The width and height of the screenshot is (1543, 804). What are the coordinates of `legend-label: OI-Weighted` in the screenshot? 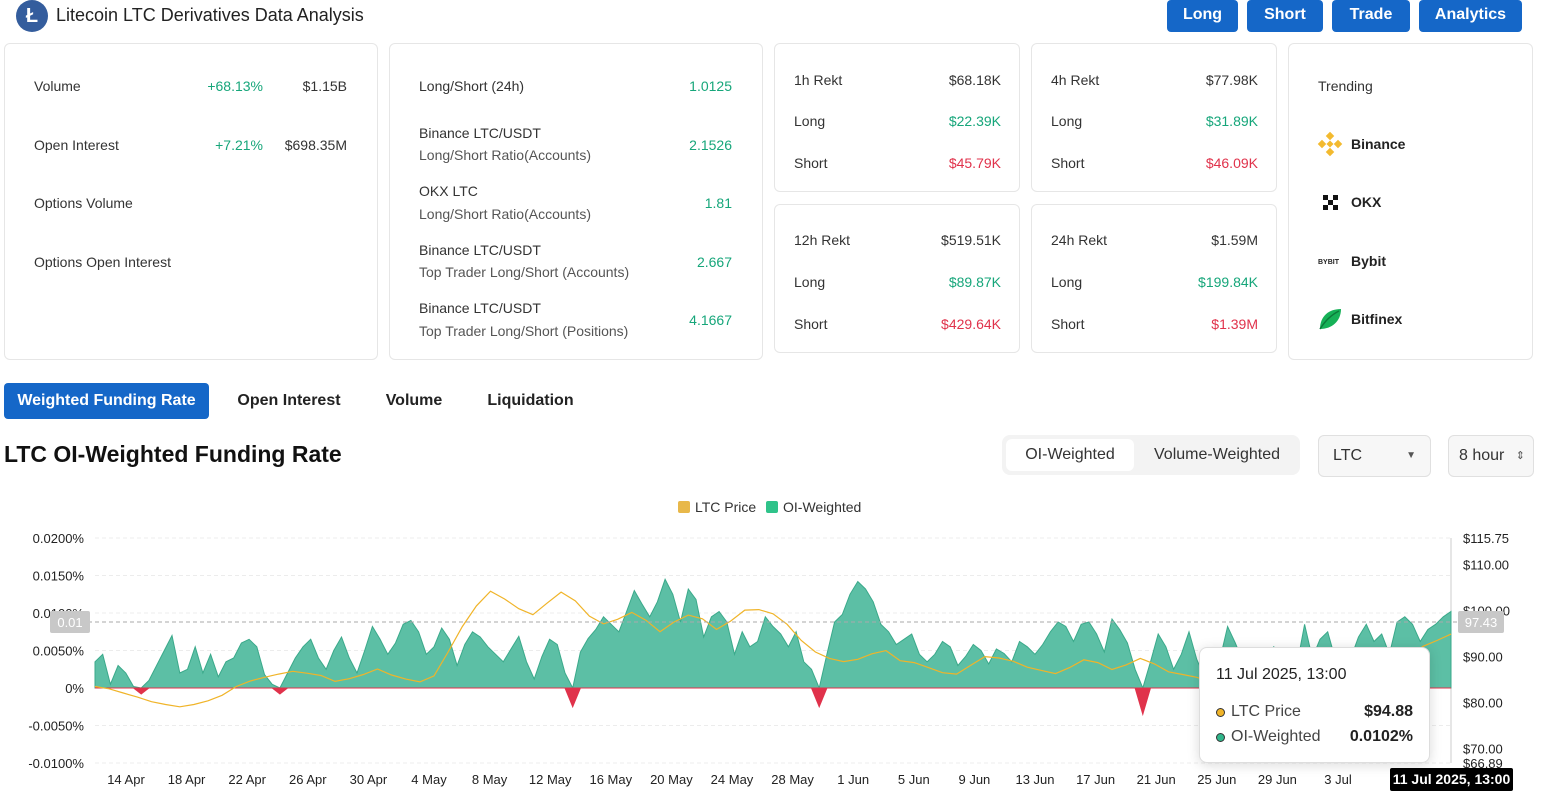 It's located at (822, 507).